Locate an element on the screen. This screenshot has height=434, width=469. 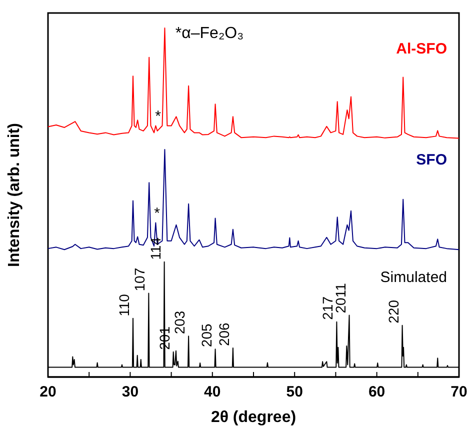
x-tick-label: 30 is located at coordinates (130, 392).